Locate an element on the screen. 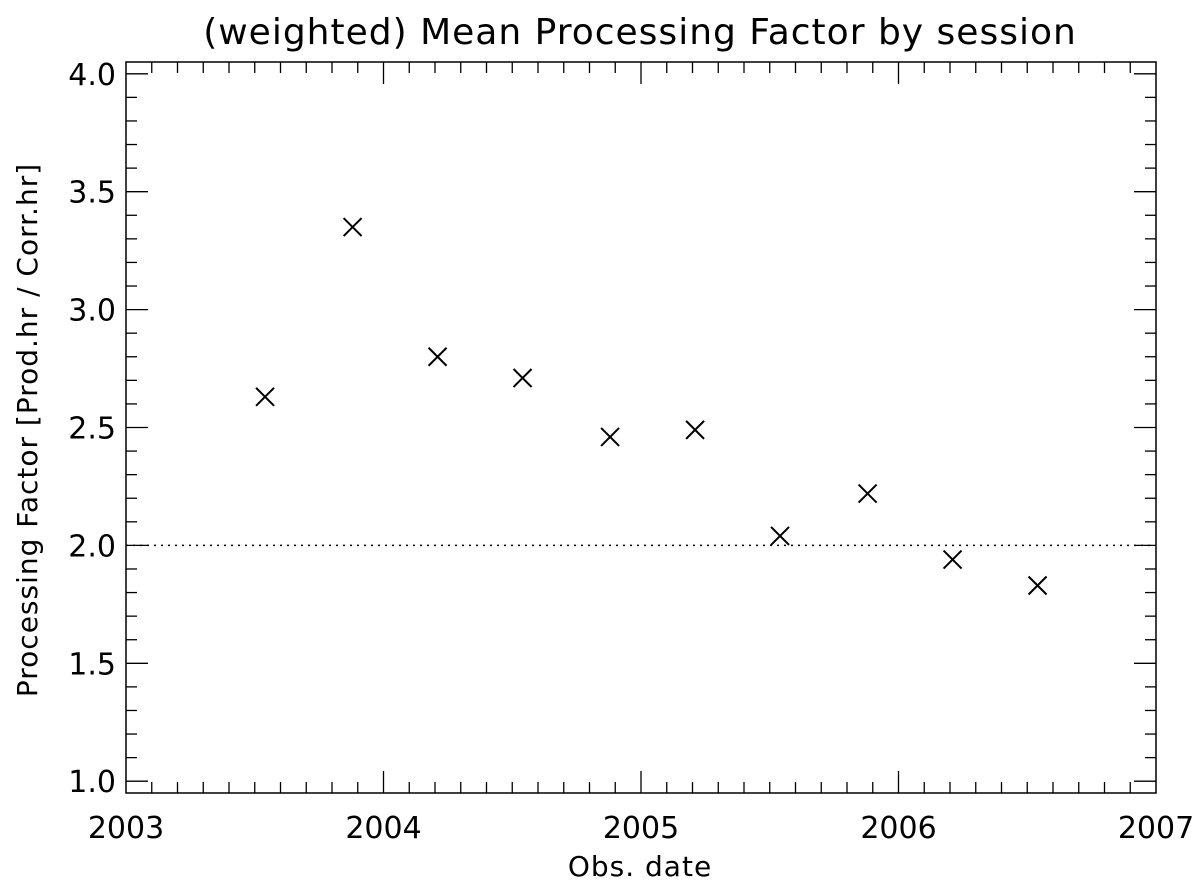 The height and width of the screenshot is (884, 1203). x-tick-label: 2004 is located at coordinates (383, 828).